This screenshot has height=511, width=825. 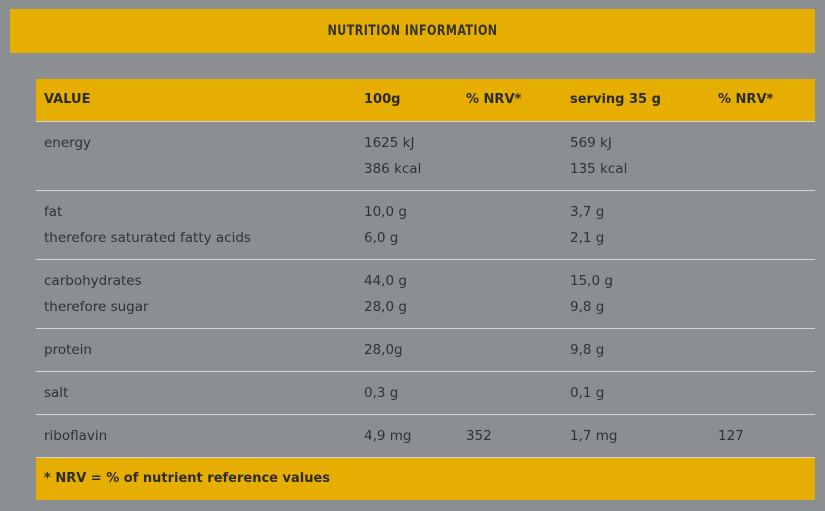 I want to click on nutrient-label: therefore sugar, so click(x=96, y=307).